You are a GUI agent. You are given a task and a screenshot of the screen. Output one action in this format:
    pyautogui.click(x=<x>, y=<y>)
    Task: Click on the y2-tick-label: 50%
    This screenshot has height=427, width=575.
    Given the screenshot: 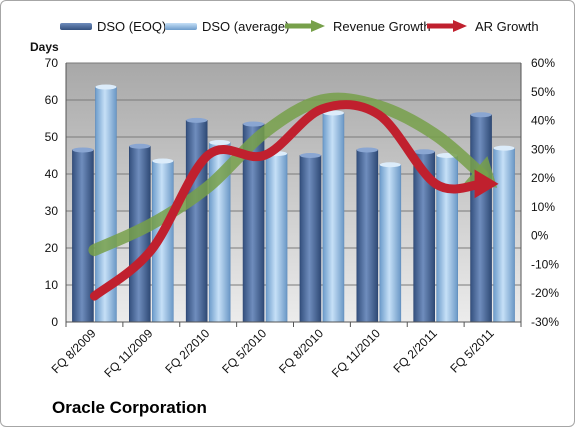 What is the action you would take?
    pyautogui.click(x=543, y=92)
    